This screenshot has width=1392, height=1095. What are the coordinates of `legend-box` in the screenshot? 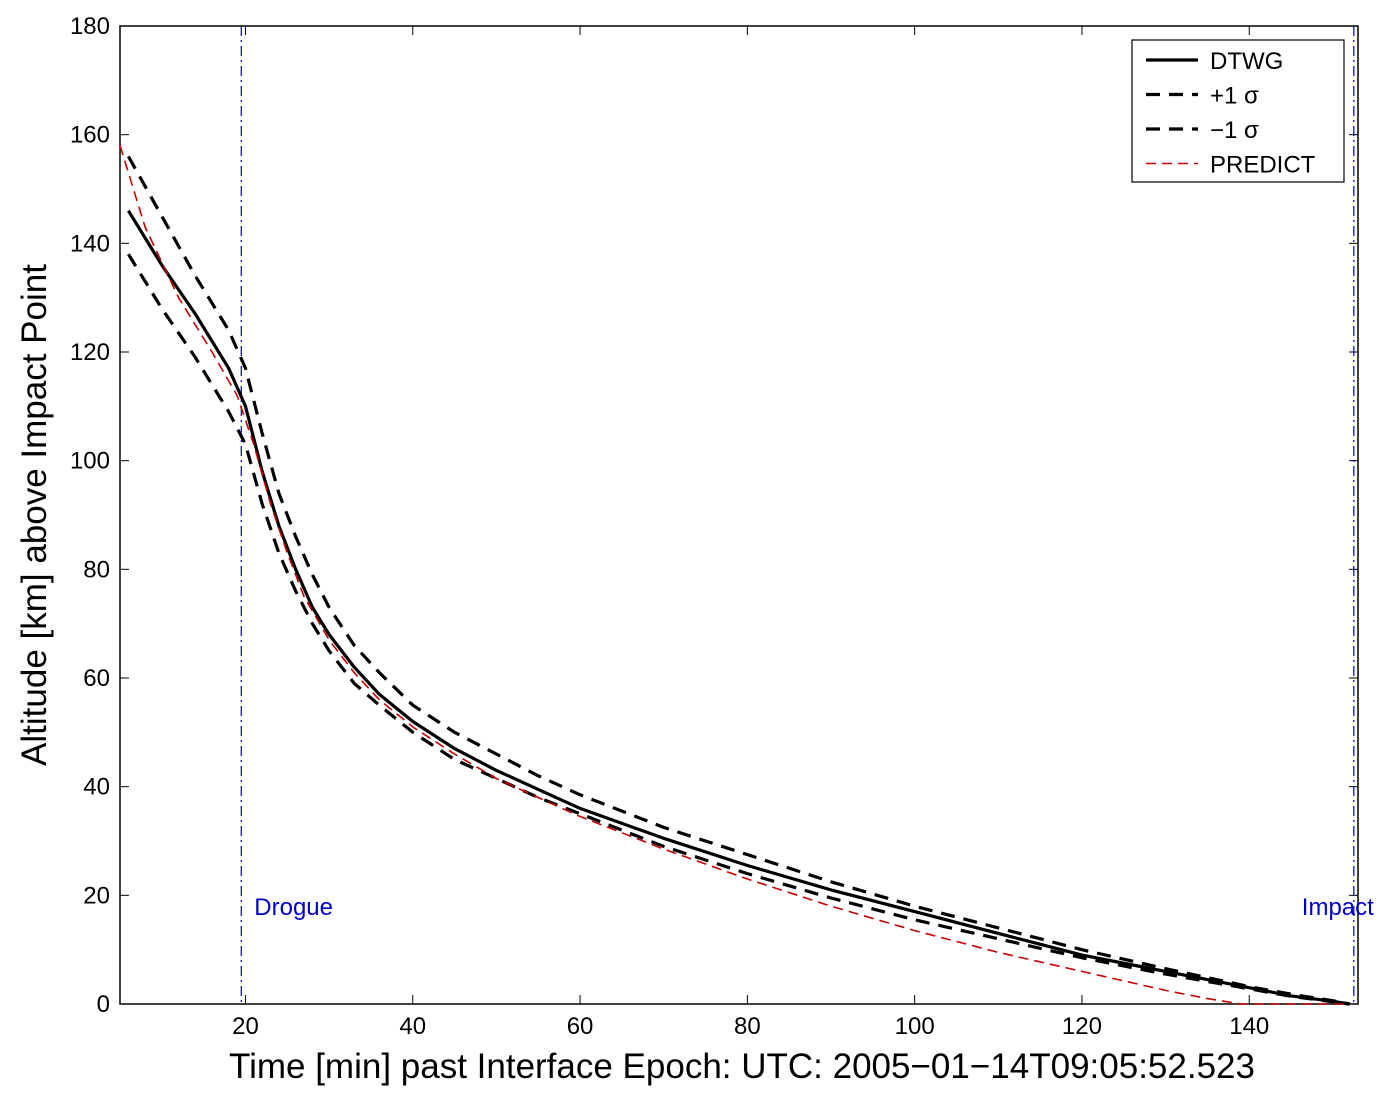 It's located at (1238, 111).